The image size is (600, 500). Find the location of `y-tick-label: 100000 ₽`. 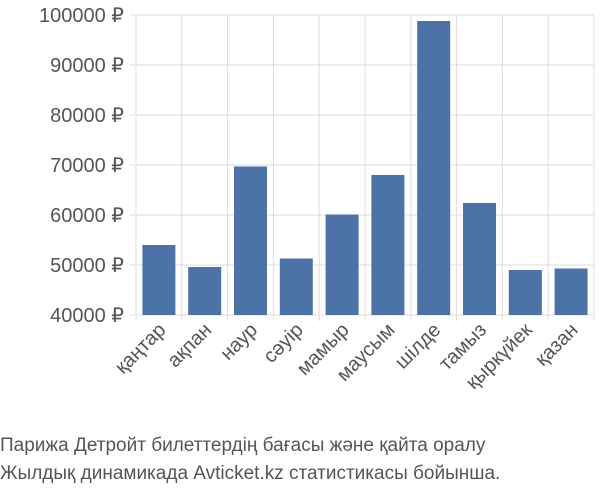

y-tick-label: 100000 ₽ is located at coordinates (81, 16).